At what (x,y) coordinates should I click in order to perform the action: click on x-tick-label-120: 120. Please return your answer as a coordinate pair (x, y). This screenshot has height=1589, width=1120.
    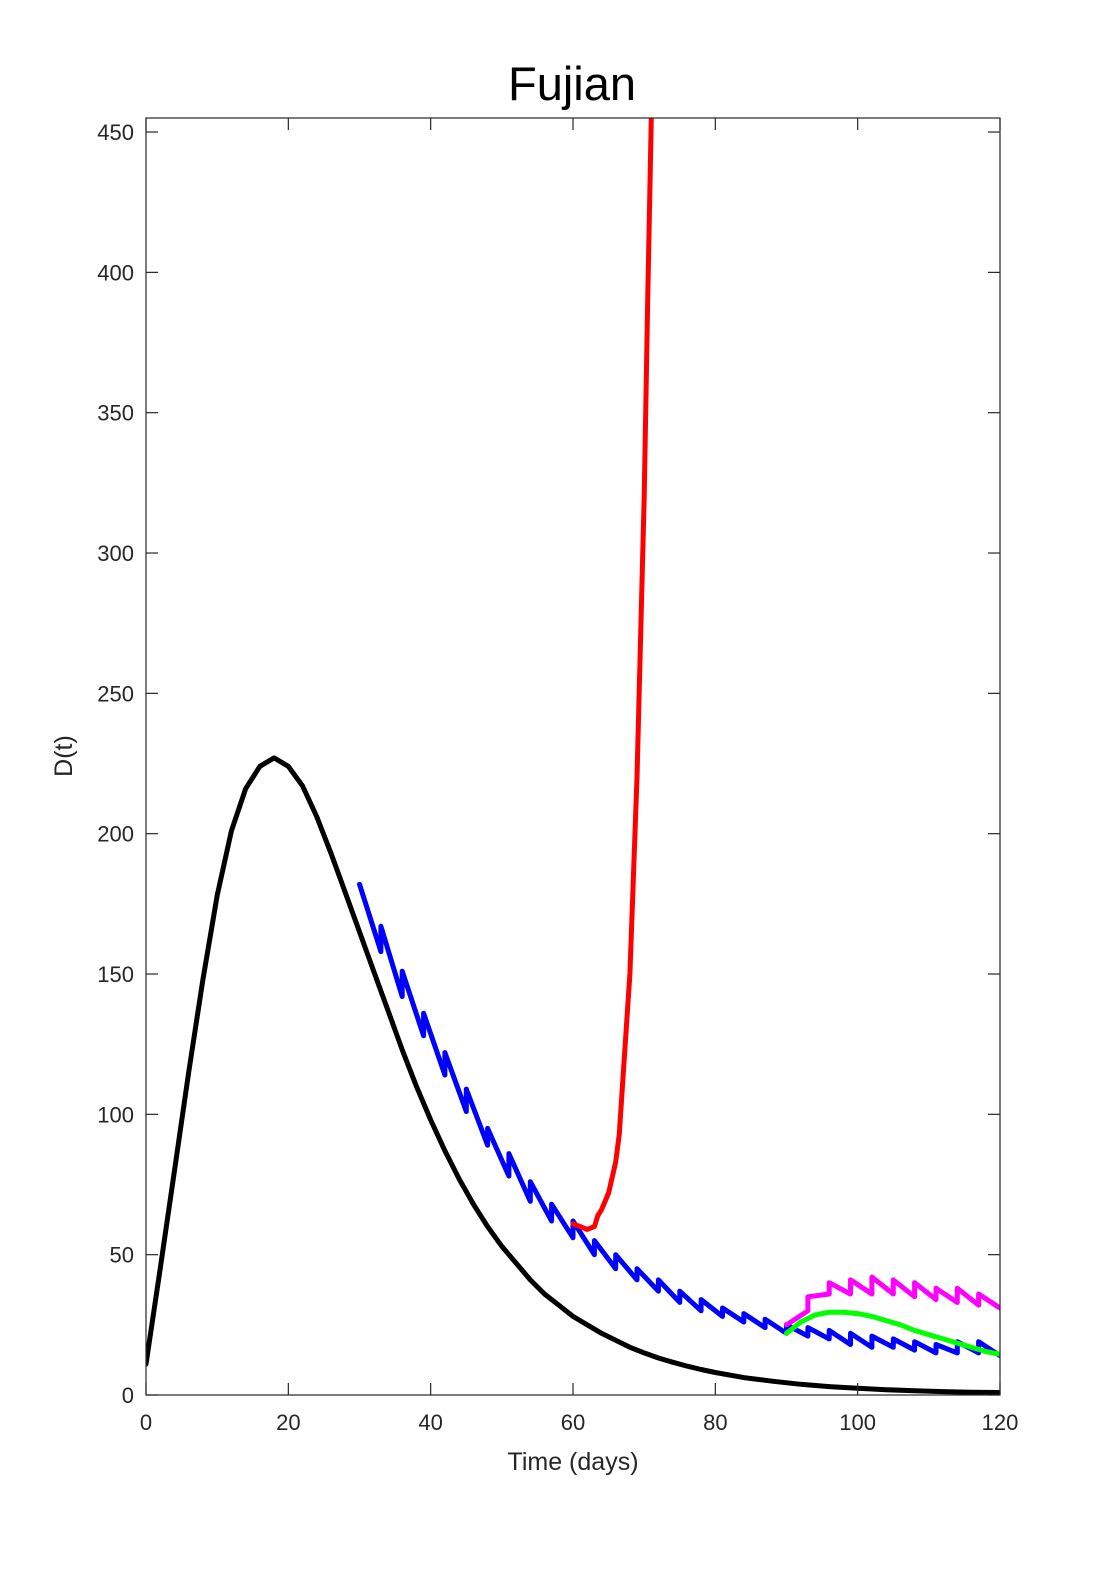
    Looking at the image, I should click on (1000, 1422).